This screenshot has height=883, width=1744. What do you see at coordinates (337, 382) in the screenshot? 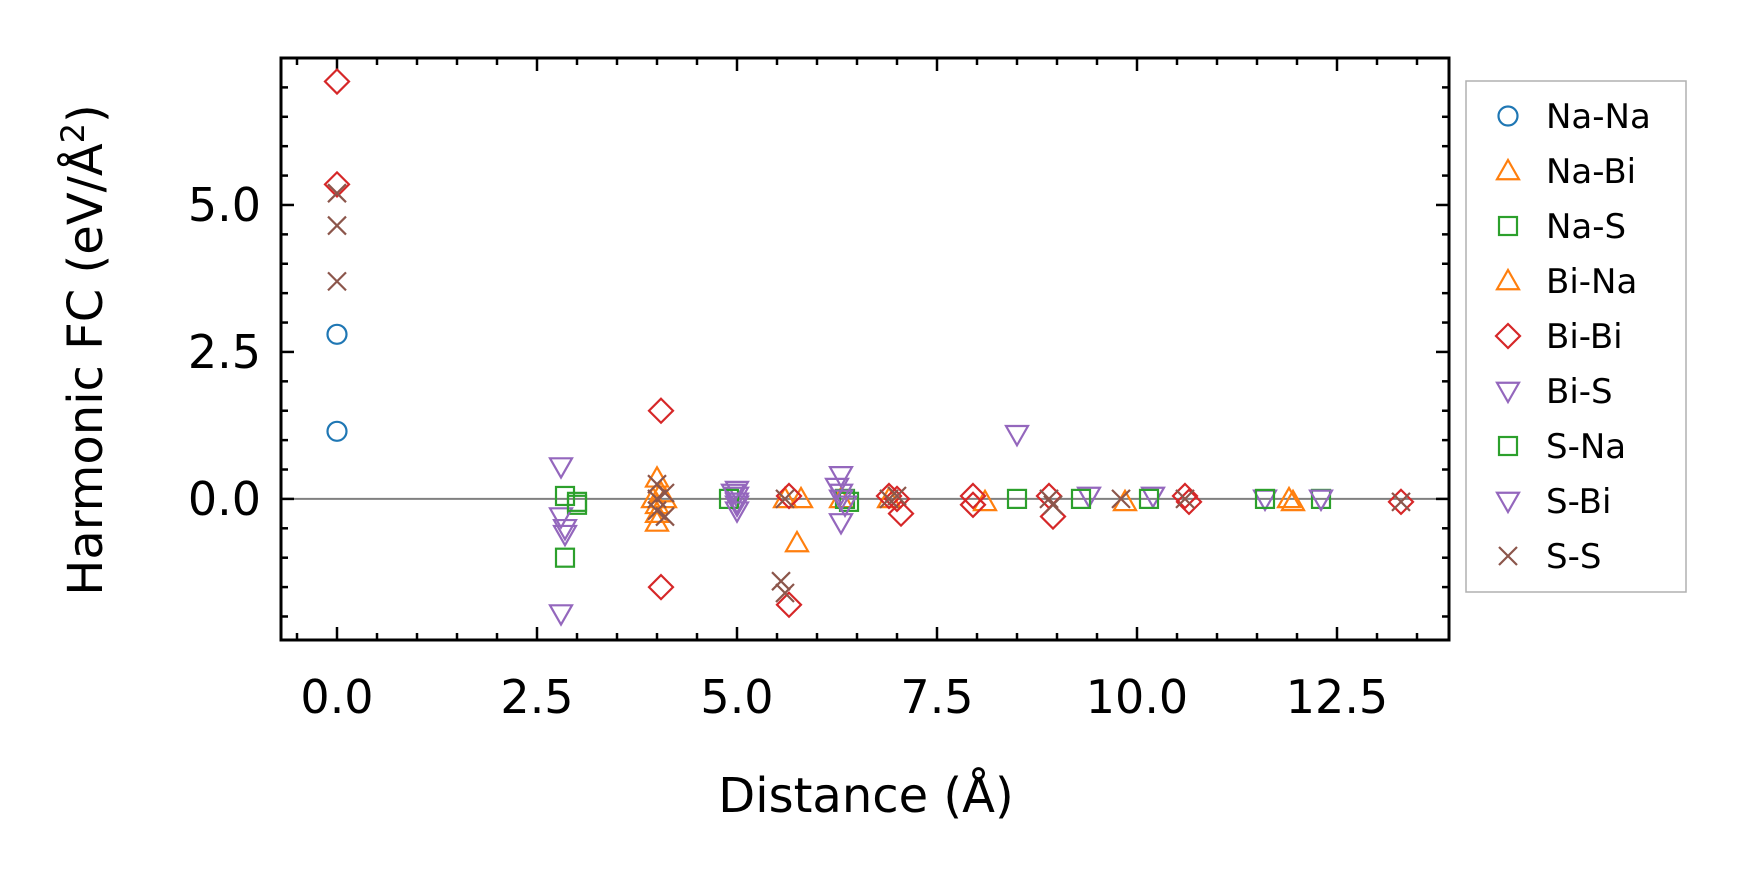
I see `series-na-na` at bounding box center [337, 382].